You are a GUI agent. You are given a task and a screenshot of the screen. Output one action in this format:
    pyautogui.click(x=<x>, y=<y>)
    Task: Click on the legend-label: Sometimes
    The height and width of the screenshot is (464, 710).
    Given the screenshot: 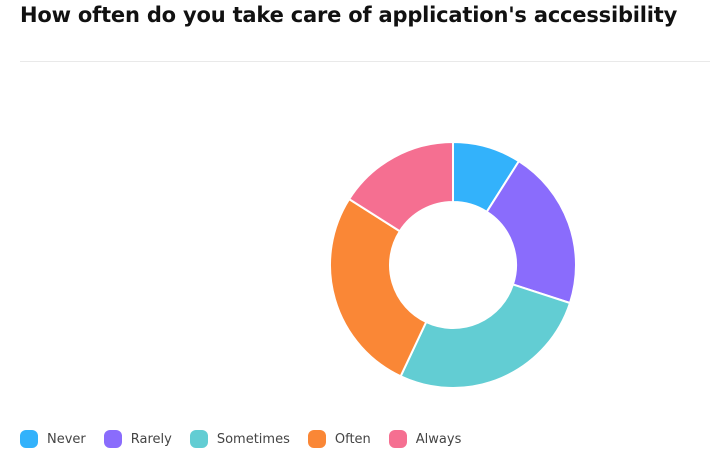 What is the action you would take?
    pyautogui.click(x=253, y=439)
    